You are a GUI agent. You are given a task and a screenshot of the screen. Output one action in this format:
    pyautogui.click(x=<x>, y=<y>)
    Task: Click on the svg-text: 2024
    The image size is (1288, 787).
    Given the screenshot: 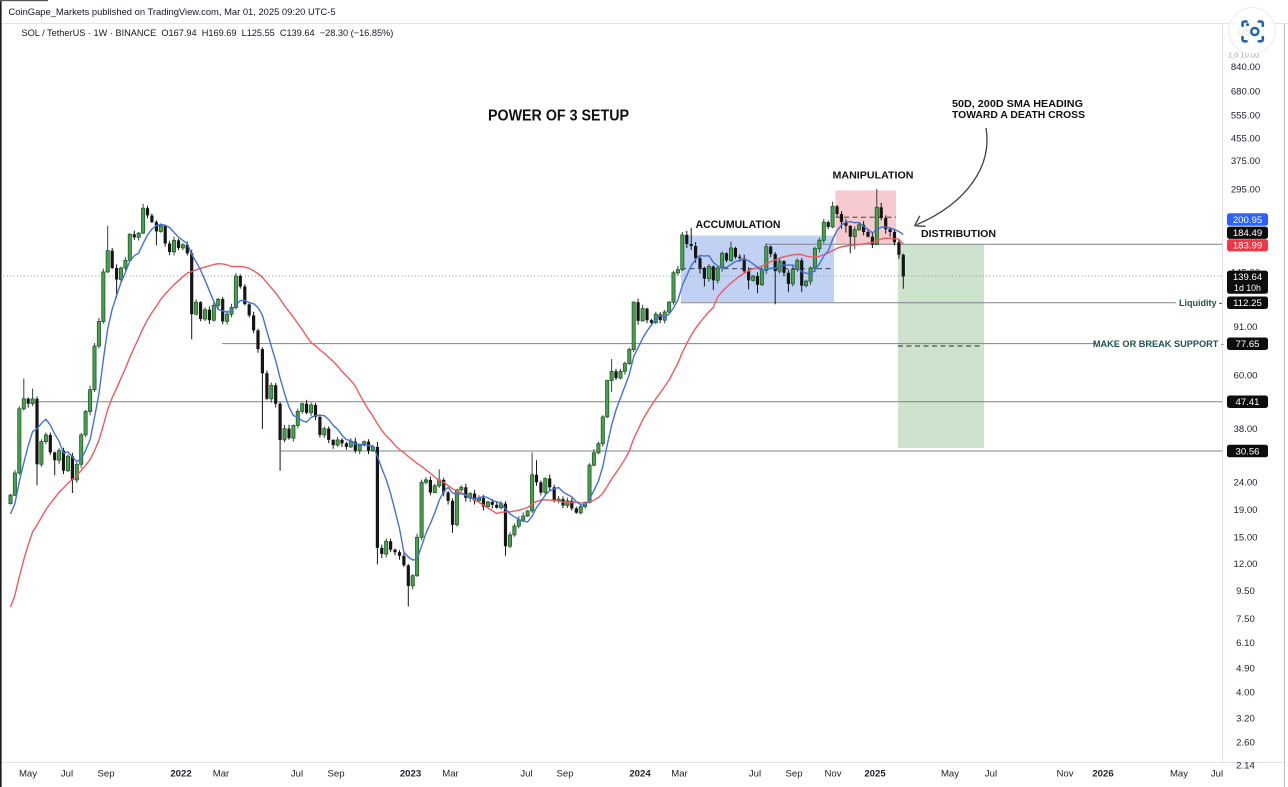 What is the action you would take?
    pyautogui.click(x=640, y=774)
    